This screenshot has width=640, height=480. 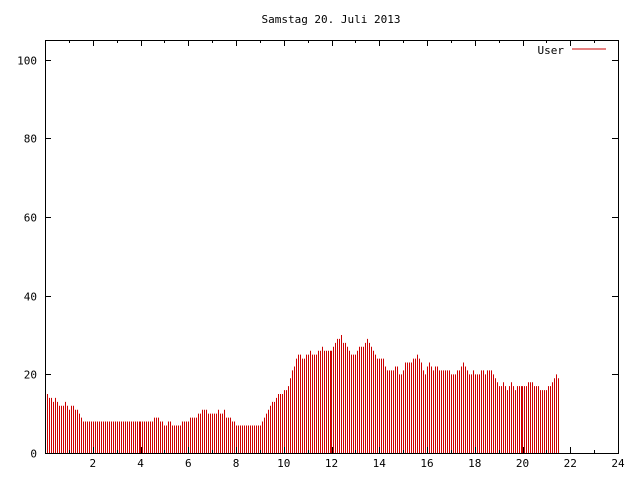 I want to click on x-tick-label: 6, so click(x=188, y=463).